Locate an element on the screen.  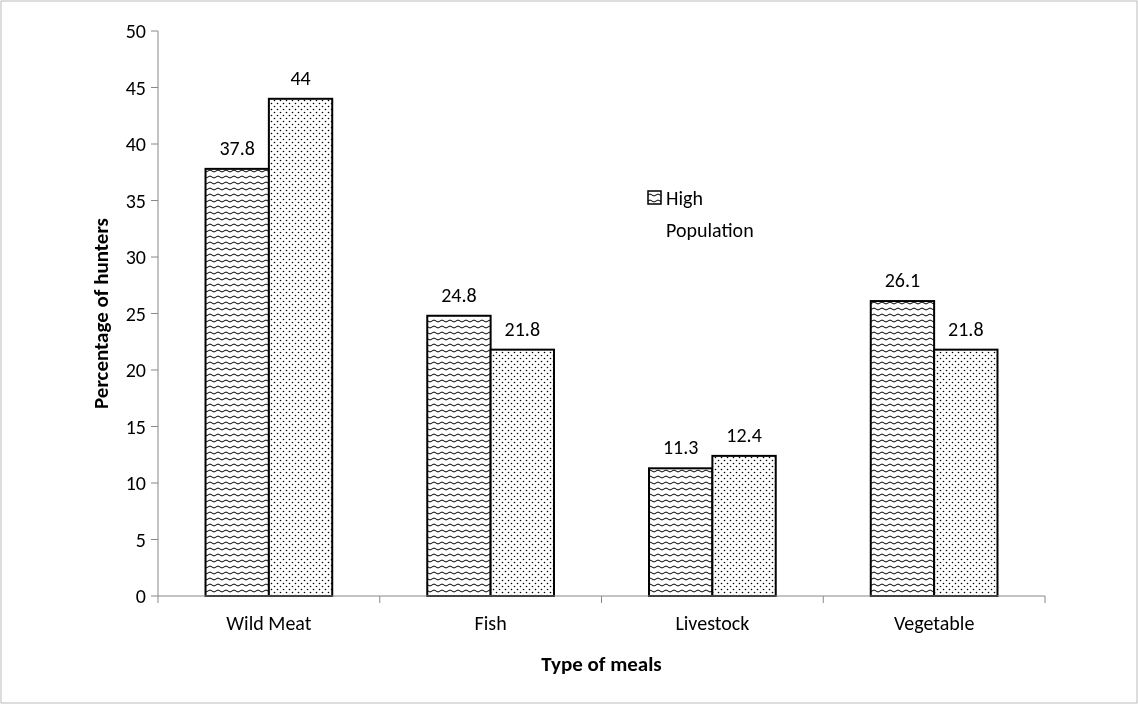
data-label: 12.4 is located at coordinates (744, 434).